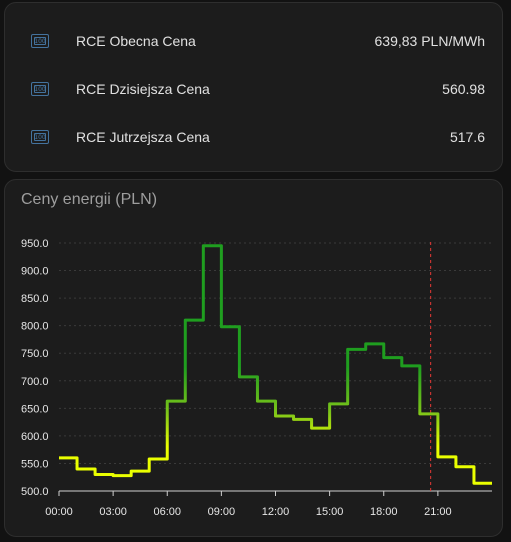  I want to click on chart-title: Ceny energii (PLN), so click(89, 199).